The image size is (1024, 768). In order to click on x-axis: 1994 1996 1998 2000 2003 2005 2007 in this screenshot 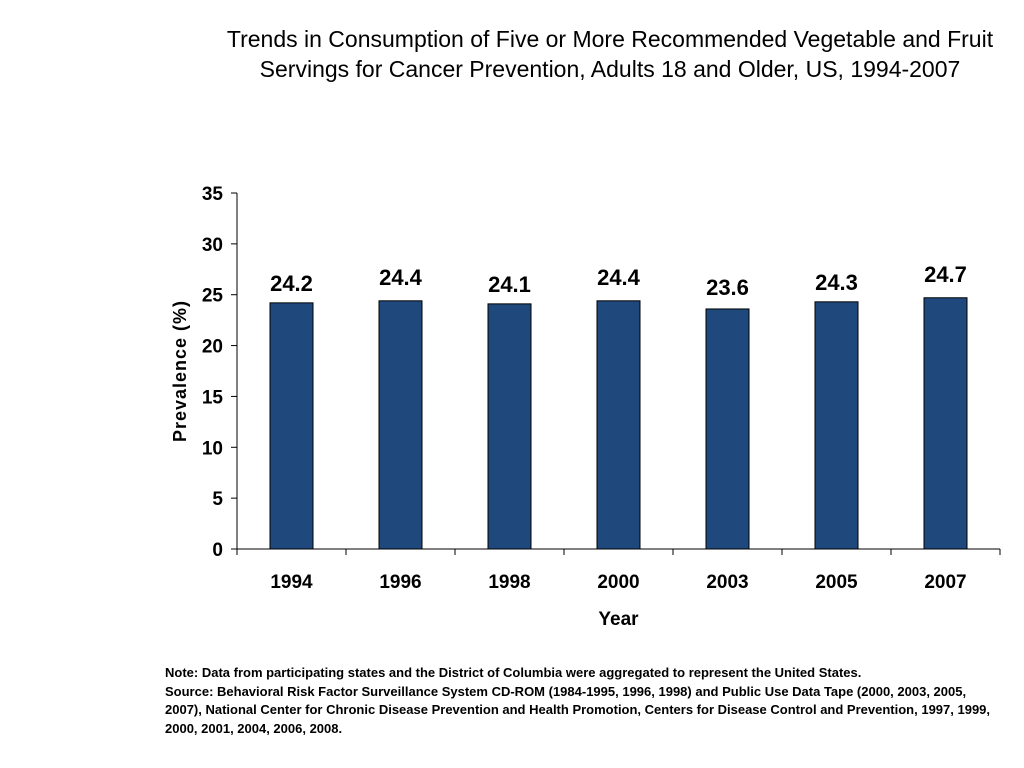, I will do `click(618, 570)`.